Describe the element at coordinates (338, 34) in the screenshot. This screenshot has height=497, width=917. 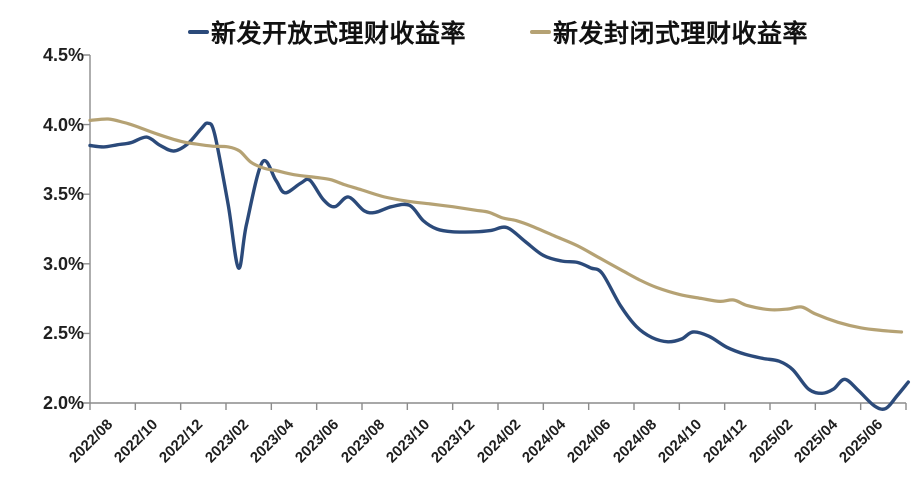
I see `legend-label: 新发开放式理财收益率` at that location.